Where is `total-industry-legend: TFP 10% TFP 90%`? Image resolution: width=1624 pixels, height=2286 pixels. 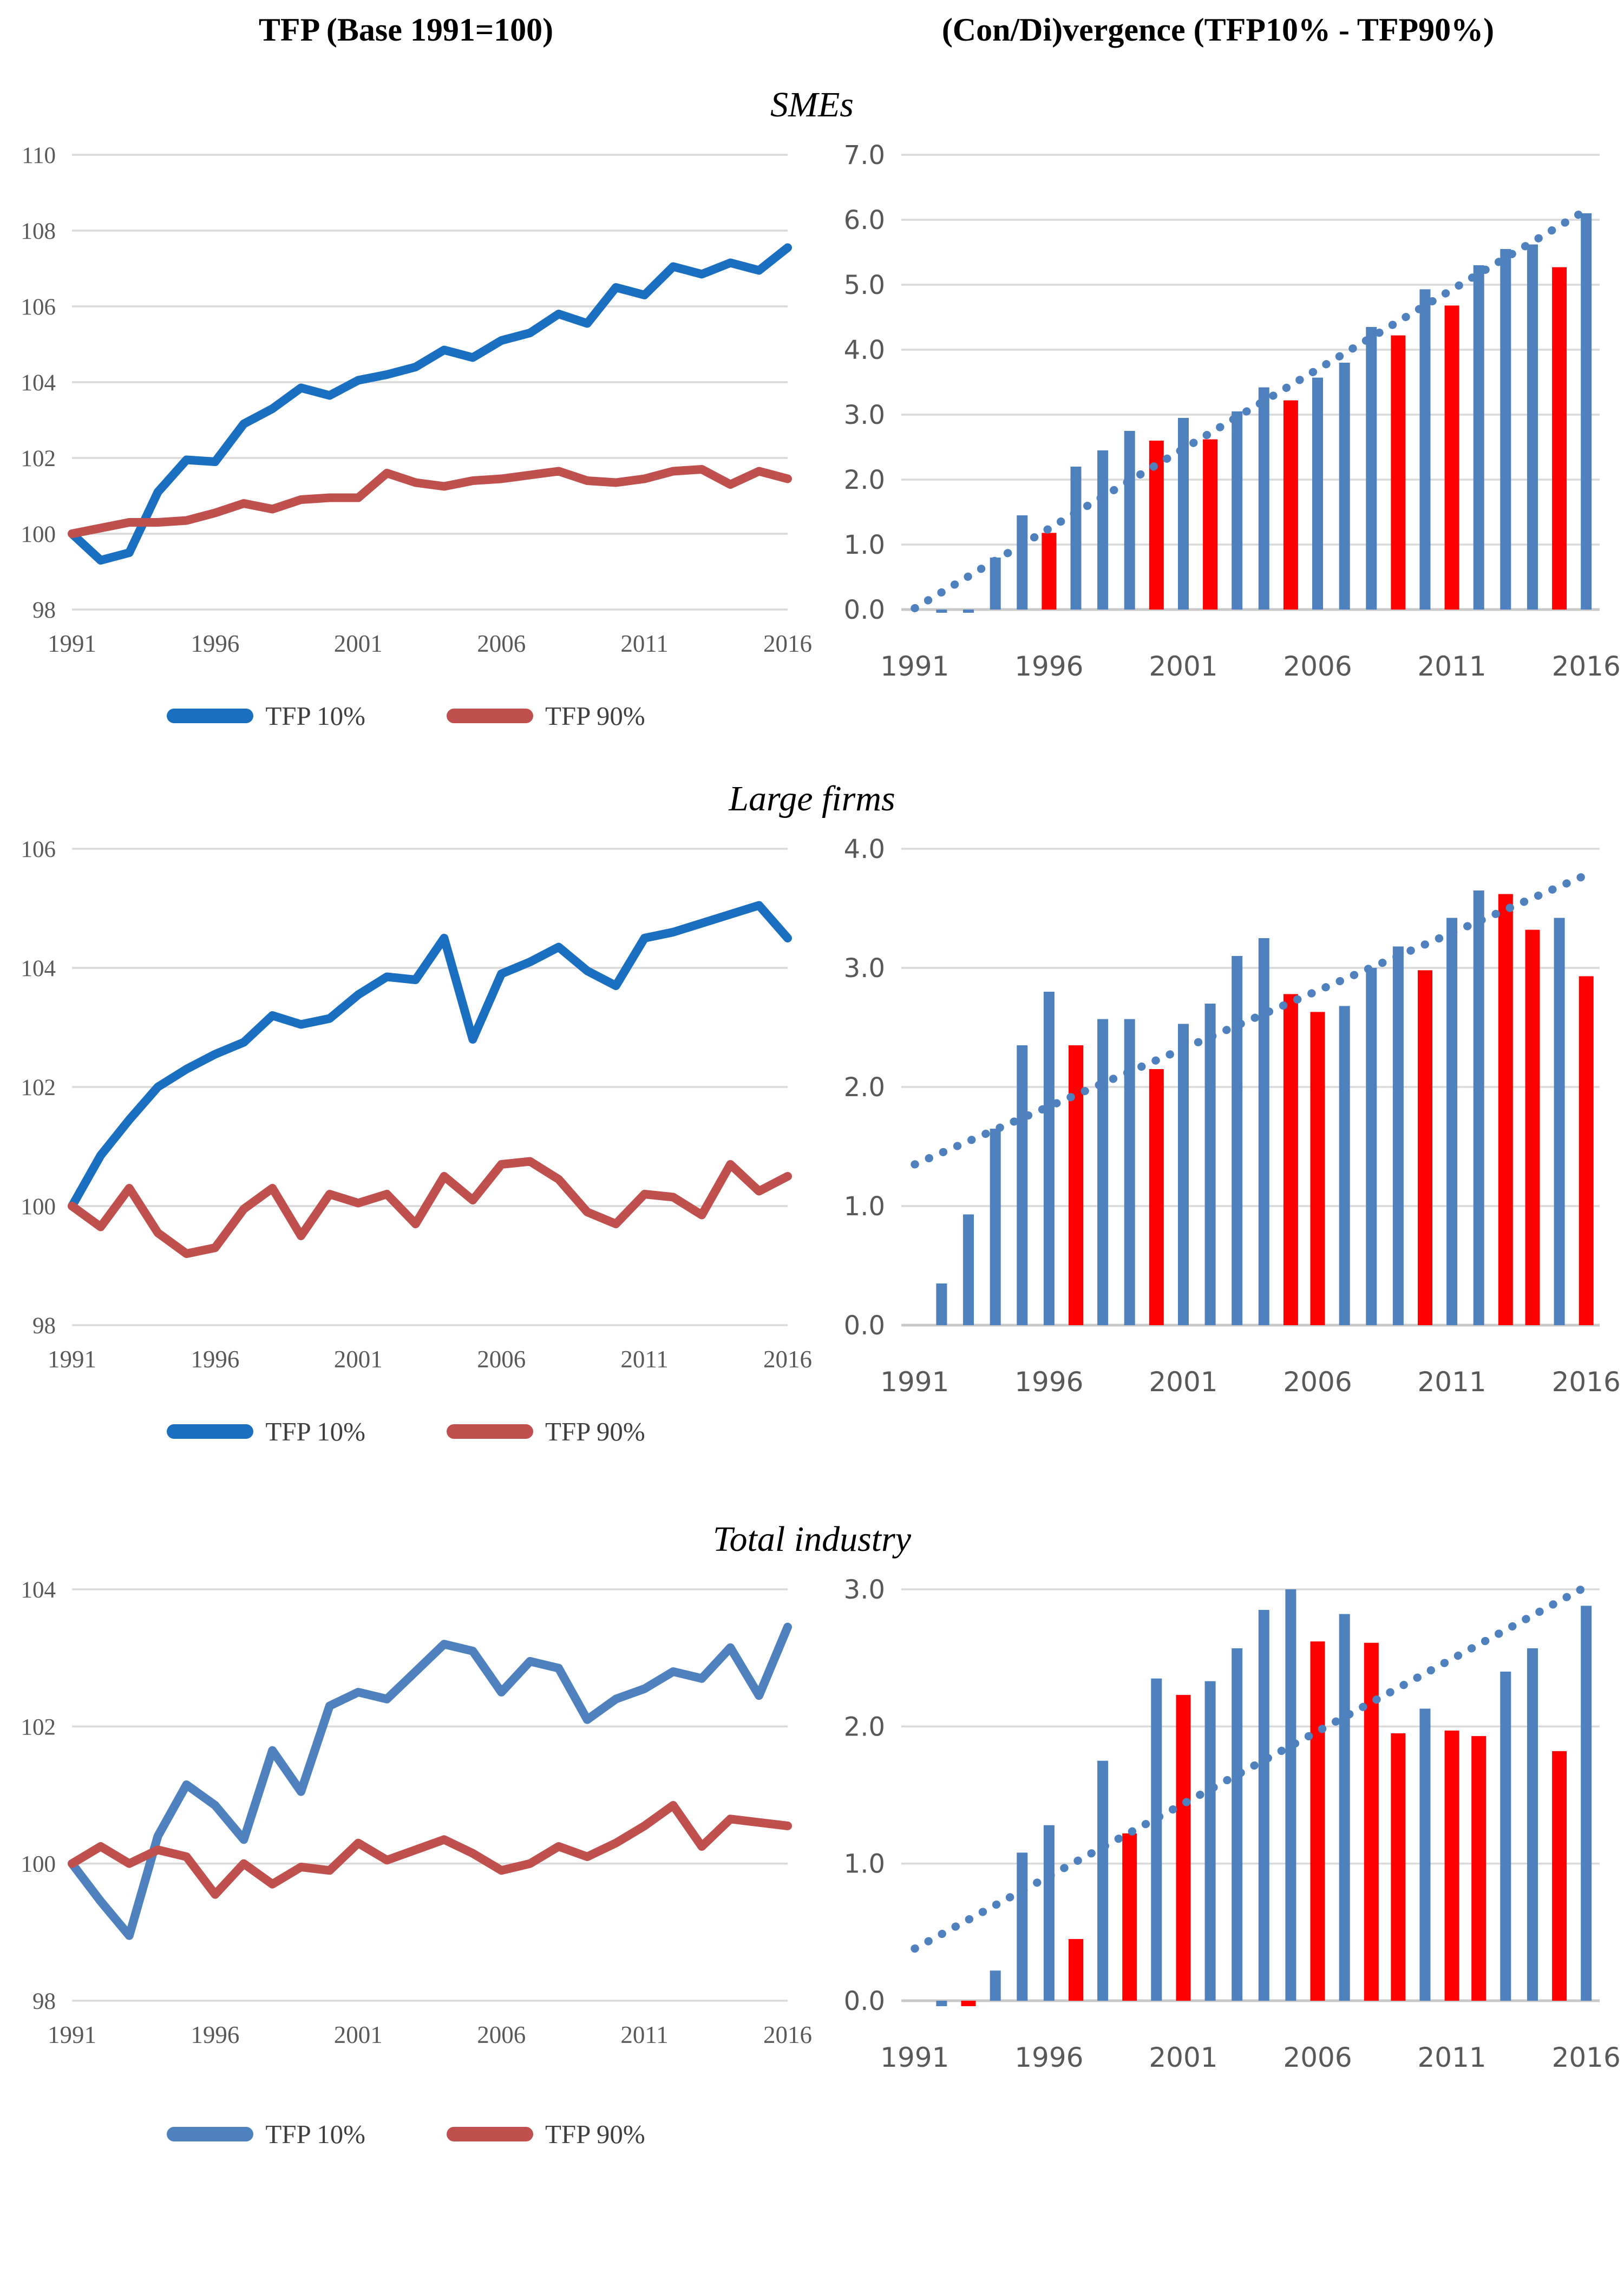 total-industry-legend: TFP 10% TFP 90% is located at coordinates (406, 2134).